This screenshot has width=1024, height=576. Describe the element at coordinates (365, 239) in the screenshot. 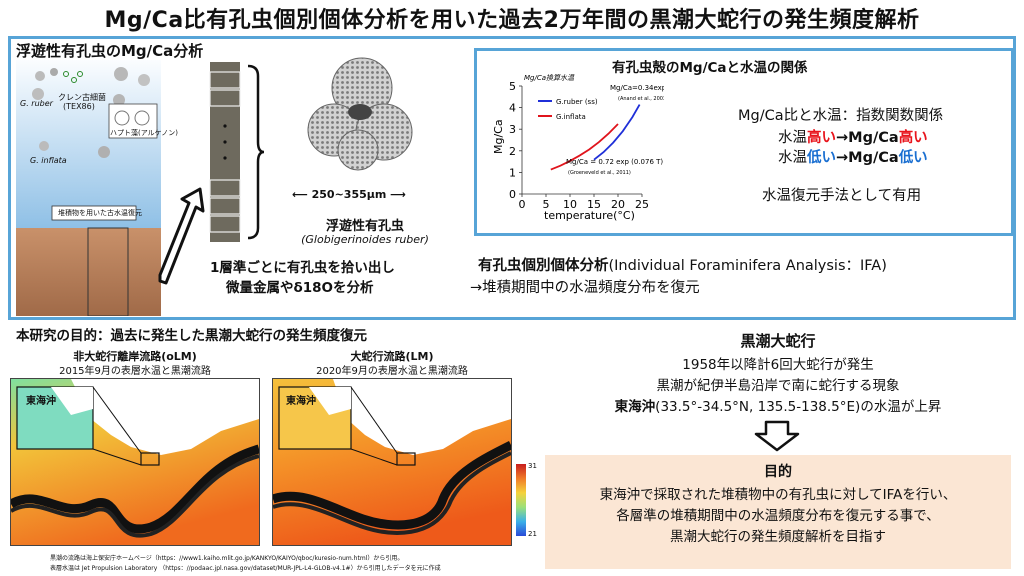

I see `foram-latin-name: (Globigerinoides ruber)` at that location.